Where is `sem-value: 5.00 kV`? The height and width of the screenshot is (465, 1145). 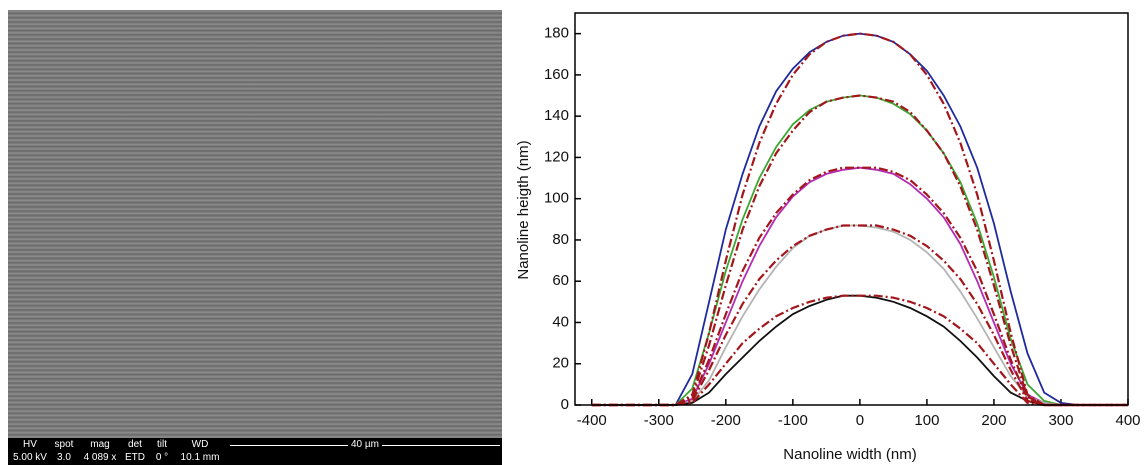 sem-value: 5.00 kV is located at coordinates (30, 457).